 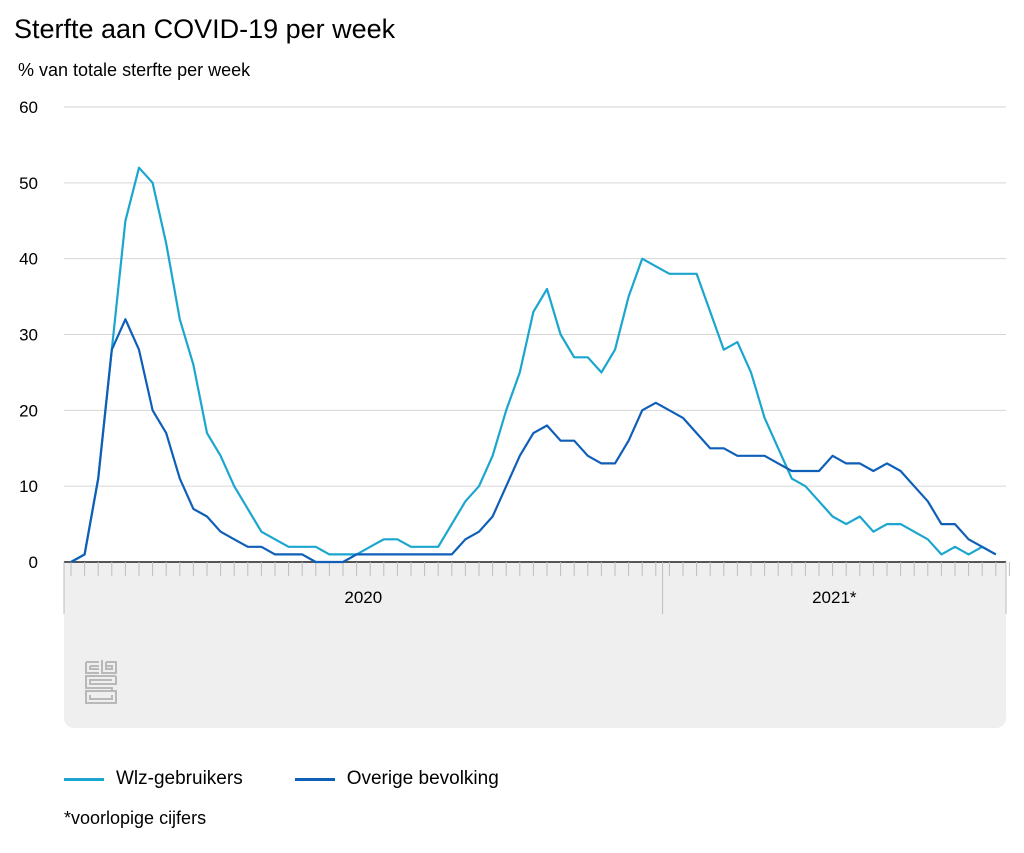 I want to click on legend-item-overige: Overige bevolking, so click(x=396, y=779).